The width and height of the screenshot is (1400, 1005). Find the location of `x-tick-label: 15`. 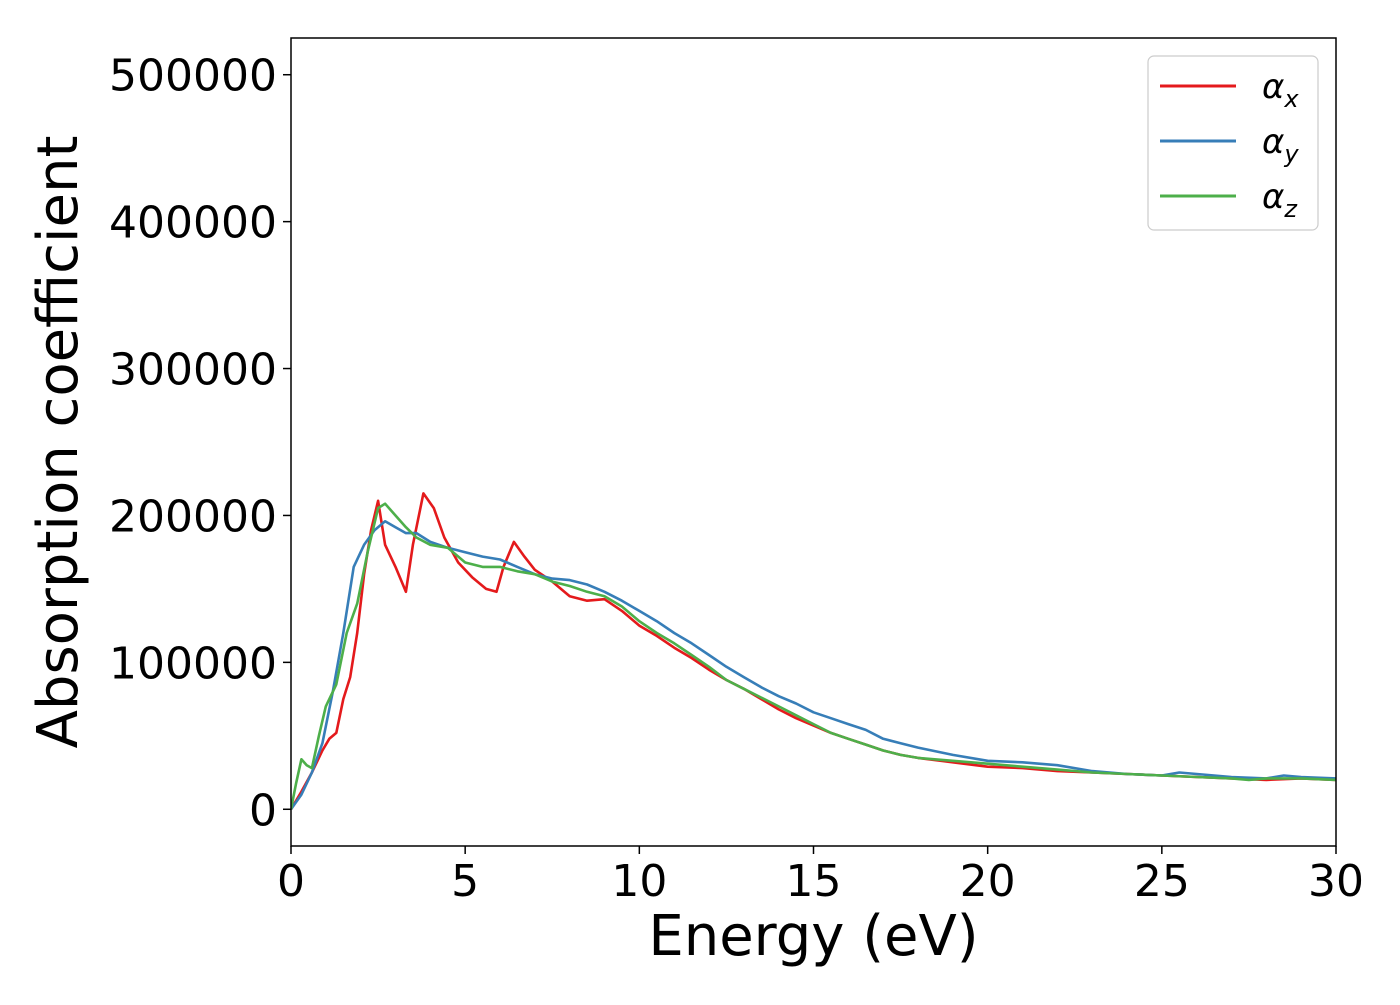

x-tick-label: 15 is located at coordinates (814, 881).